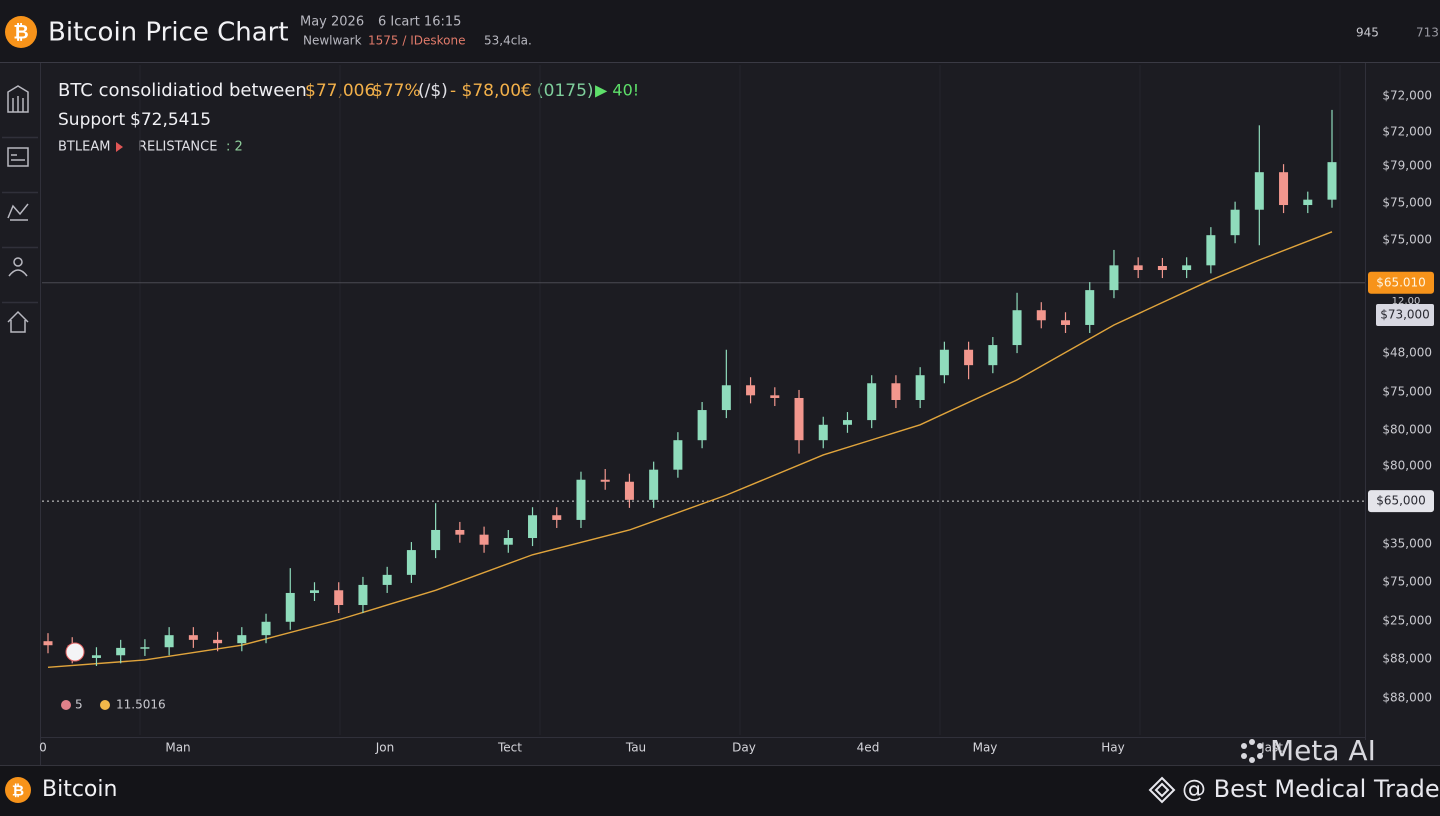 This screenshot has width=1440, height=816. Describe the element at coordinates (1162, 790) in the screenshot. I see `handle-icon` at that location.